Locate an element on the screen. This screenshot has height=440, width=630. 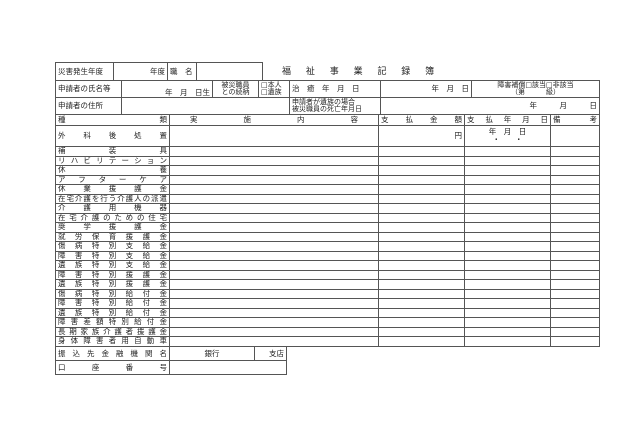
address-field is located at coordinates (205, 106).